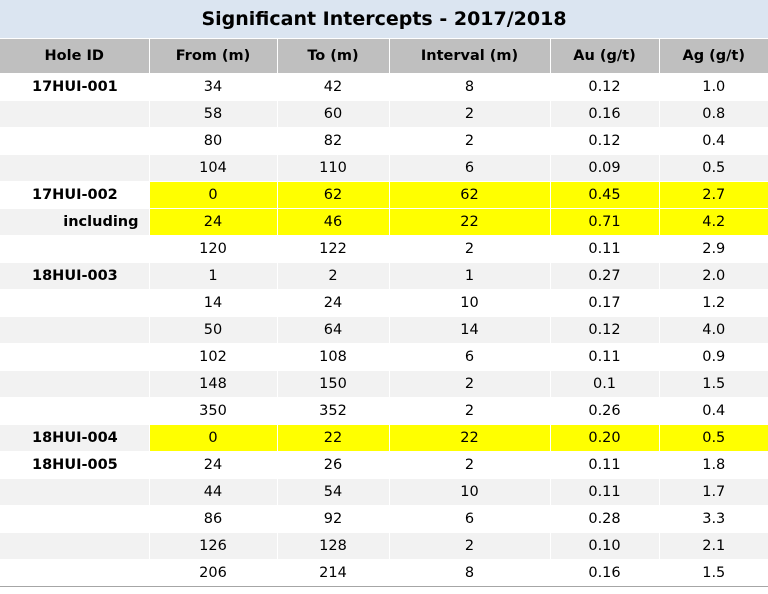  What do you see at coordinates (605, 195) in the screenshot?
I see `cell-au: 0.45` at bounding box center [605, 195].